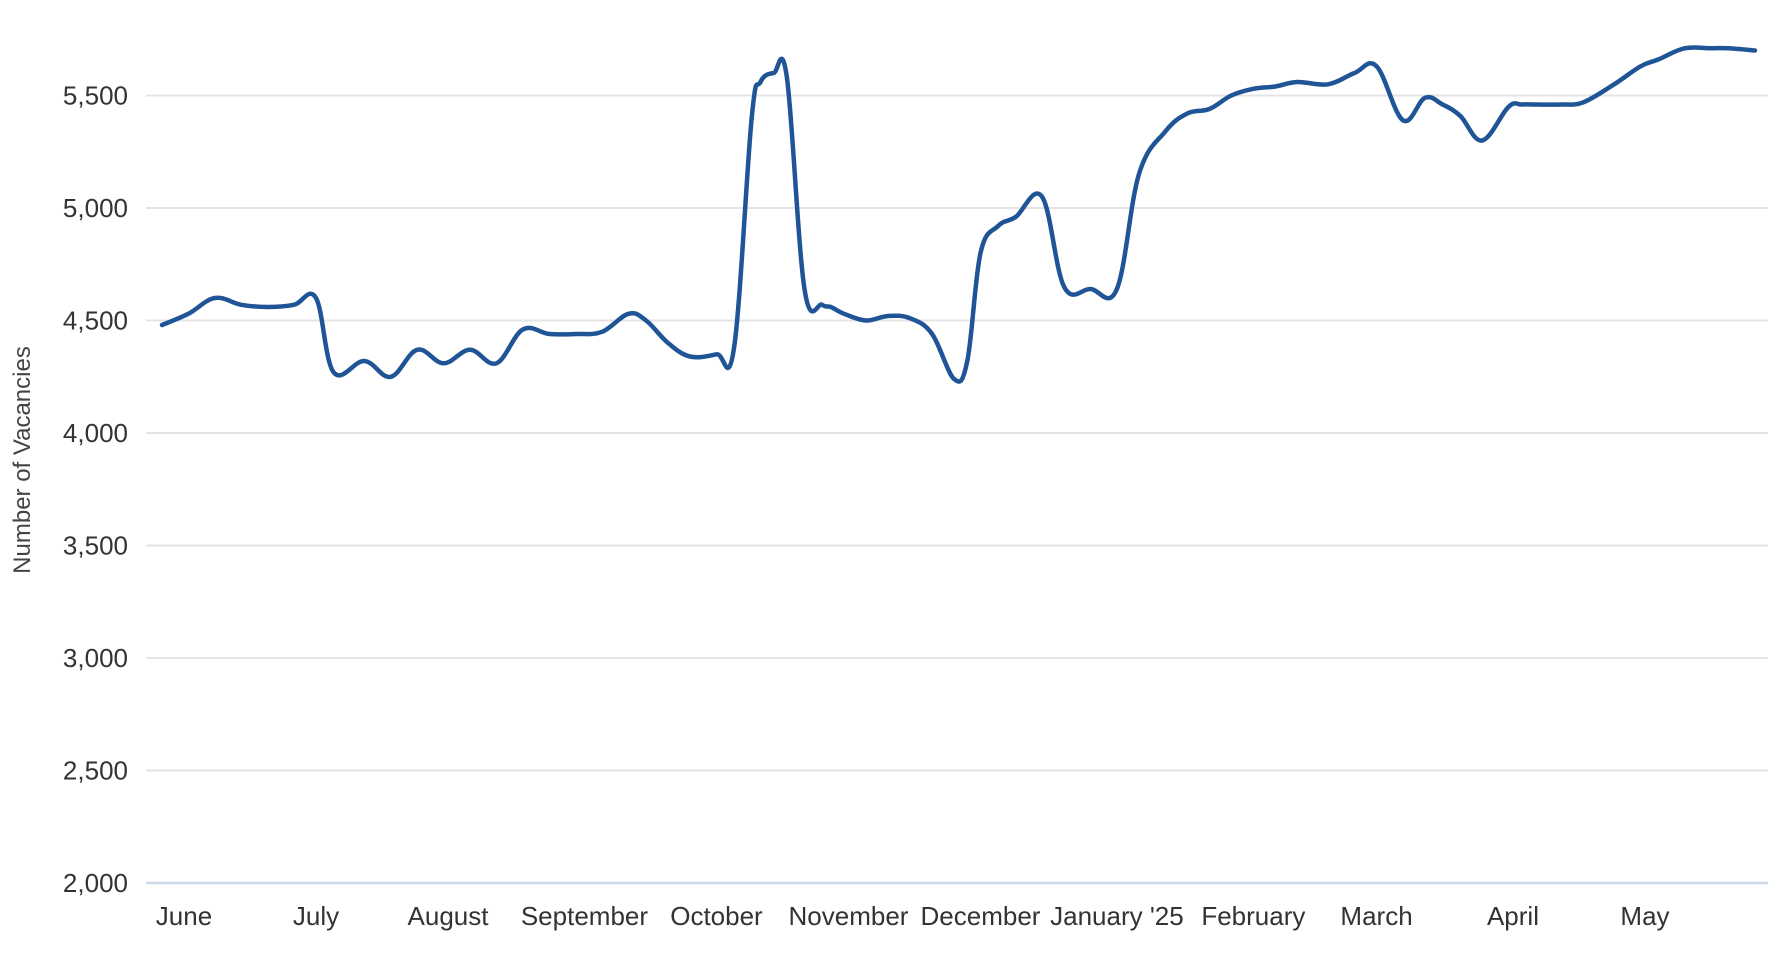 The height and width of the screenshot is (976, 1772). I want to click on y-tick-label: 3,000, so click(95, 658).